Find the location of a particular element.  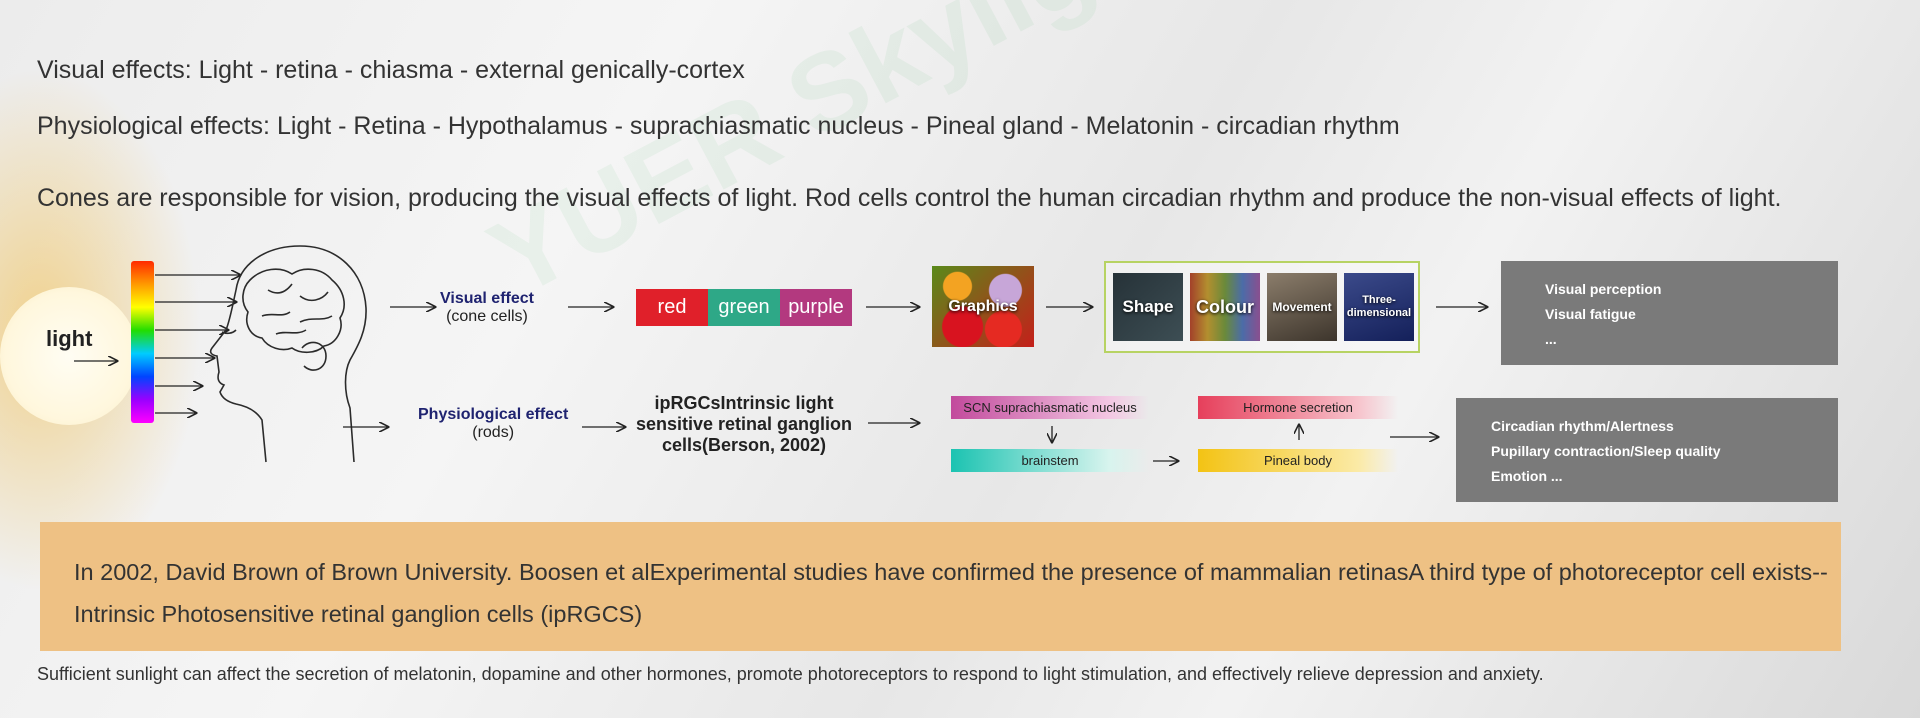

visual-effect-subtitle: (cone cells) is located at coordinates (487, 316).